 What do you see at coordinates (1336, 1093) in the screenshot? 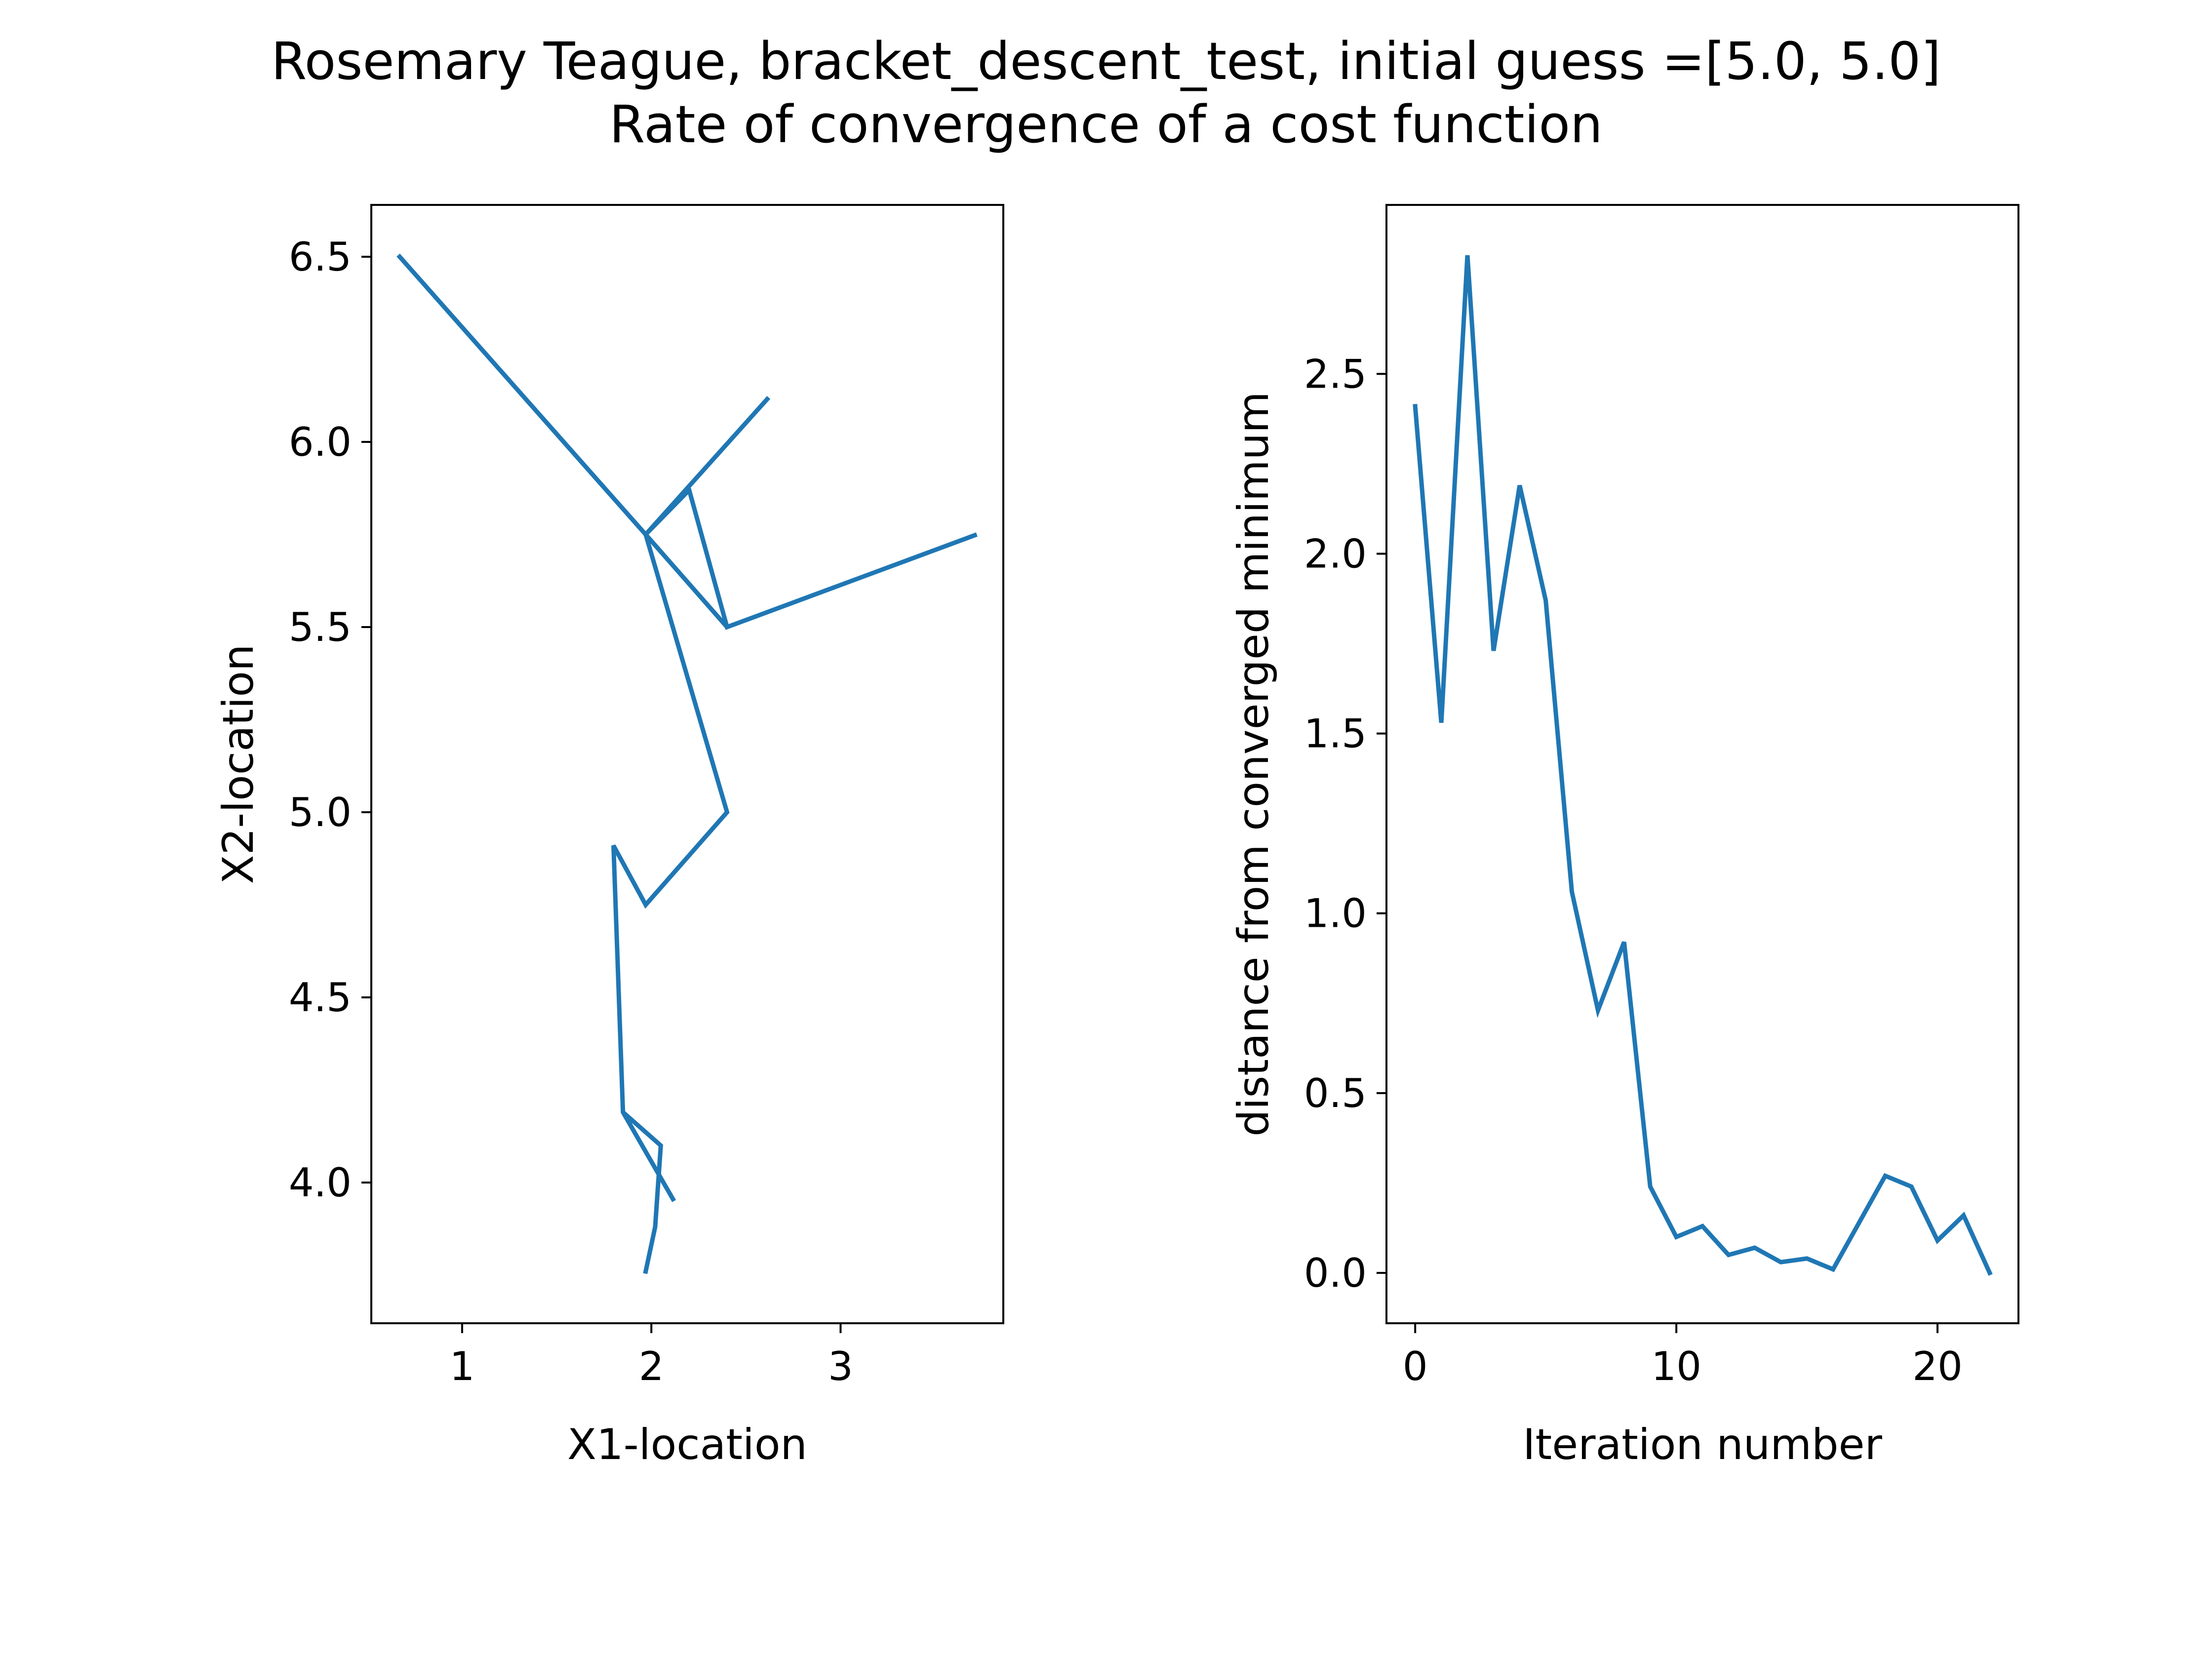
I see `y-tick-label: 0.5` at bounding box center [1336, 1093].